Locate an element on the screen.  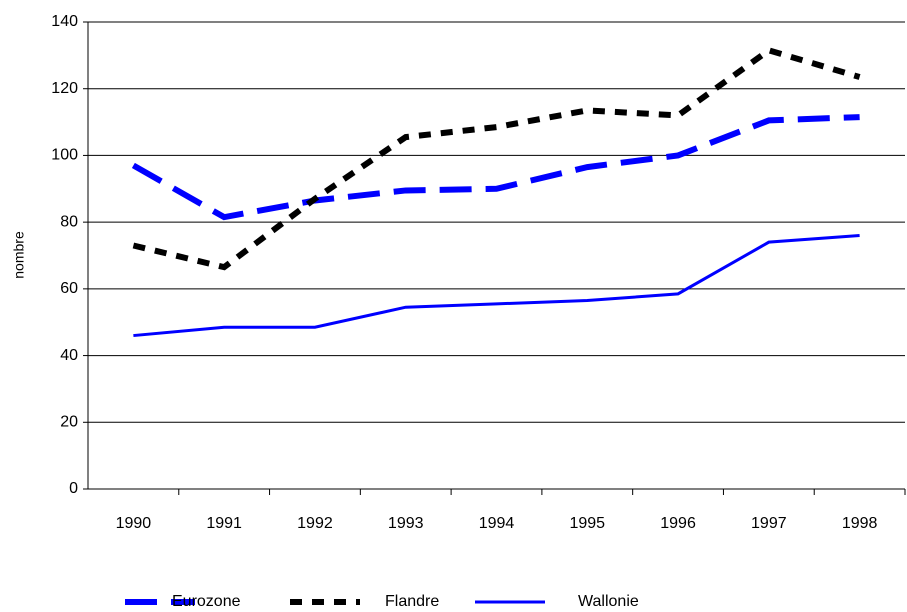
x-tick-label: 1993 is located at coordinates (406, 523).